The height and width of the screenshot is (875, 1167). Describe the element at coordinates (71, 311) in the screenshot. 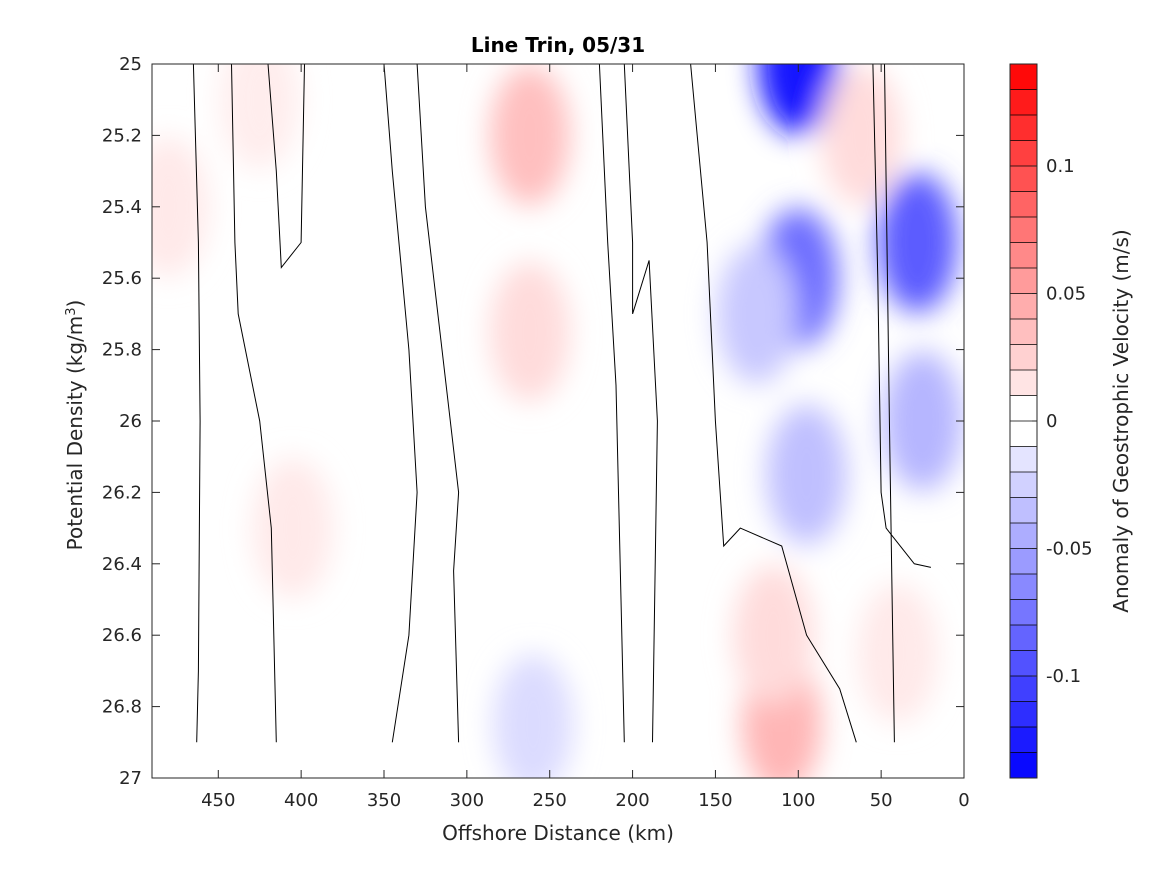

I see `y-axis-label-sup: 3` at that location.